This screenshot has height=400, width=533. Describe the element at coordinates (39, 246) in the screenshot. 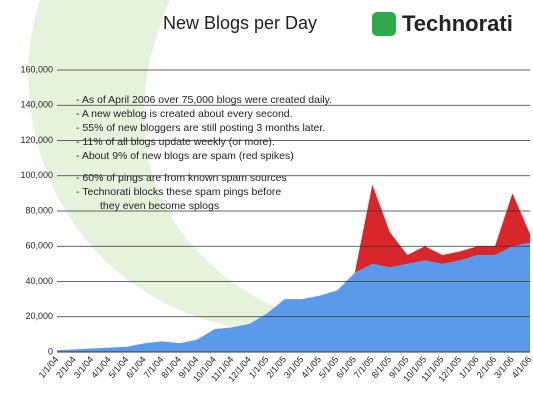

I see `y-tick-label: 60,000` at that location.